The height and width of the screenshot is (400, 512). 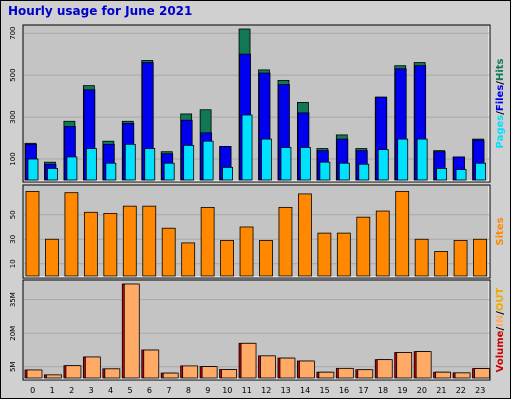 I want to click on legend-sites: Sites, so click(x=500, y=231).